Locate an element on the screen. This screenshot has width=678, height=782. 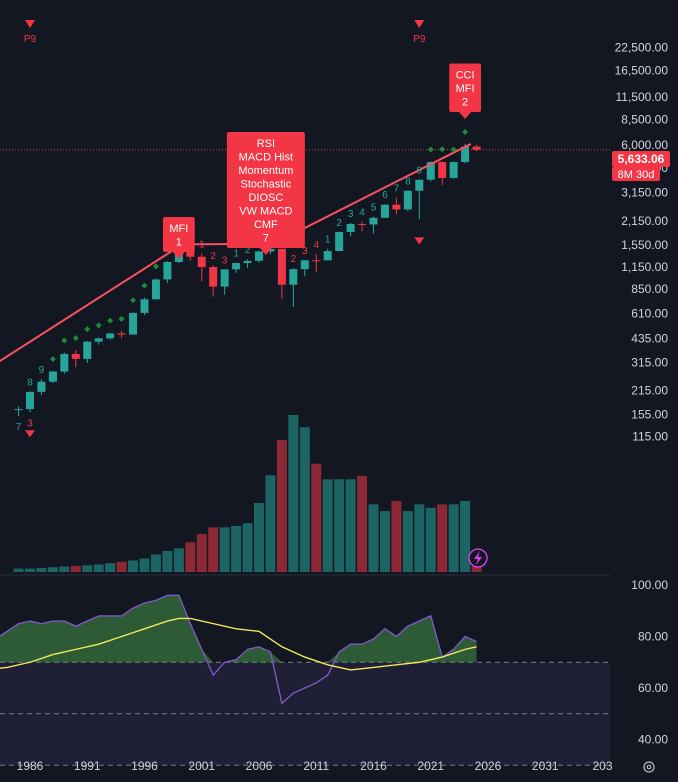
callout-text: 2 is located at coordinates (465, 103).